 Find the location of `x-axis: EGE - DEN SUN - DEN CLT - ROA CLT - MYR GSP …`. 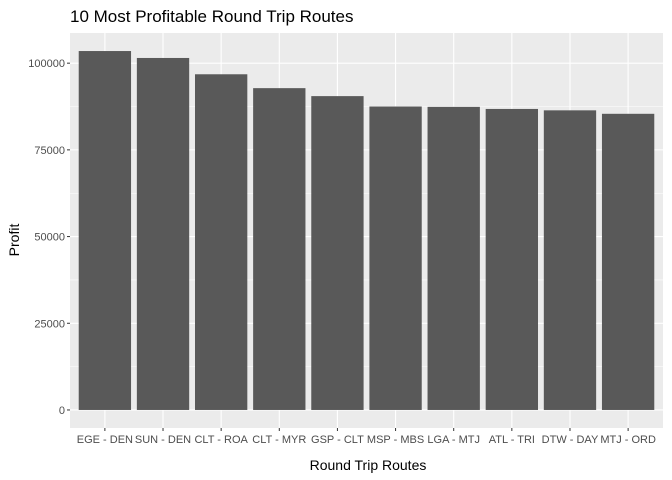

x-axis: EGE - DEN SUN - DEN CLT - ROA CLT - MYR GSP … is located at coordinates (366, 437).